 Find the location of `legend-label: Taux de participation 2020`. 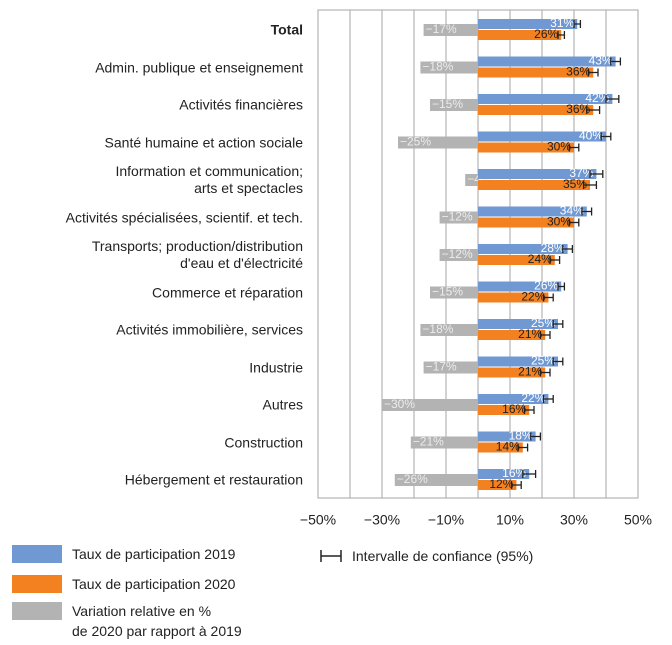

legend-label: Taux de participation 2020 is located at coordinates (154, 584).